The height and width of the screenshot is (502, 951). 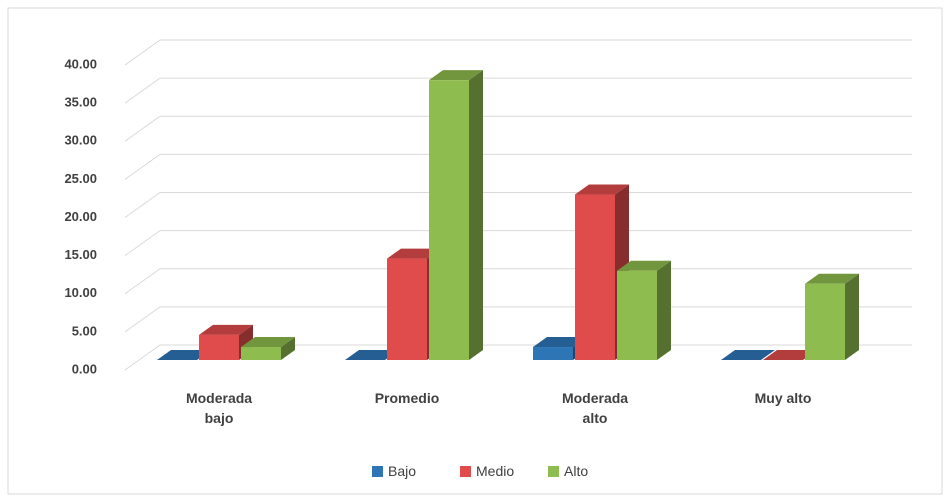 What do you see at coordinates (84, 368) in the screenshot?
I see `y-tick-label: 0.00` at bounding box center [84, 368].